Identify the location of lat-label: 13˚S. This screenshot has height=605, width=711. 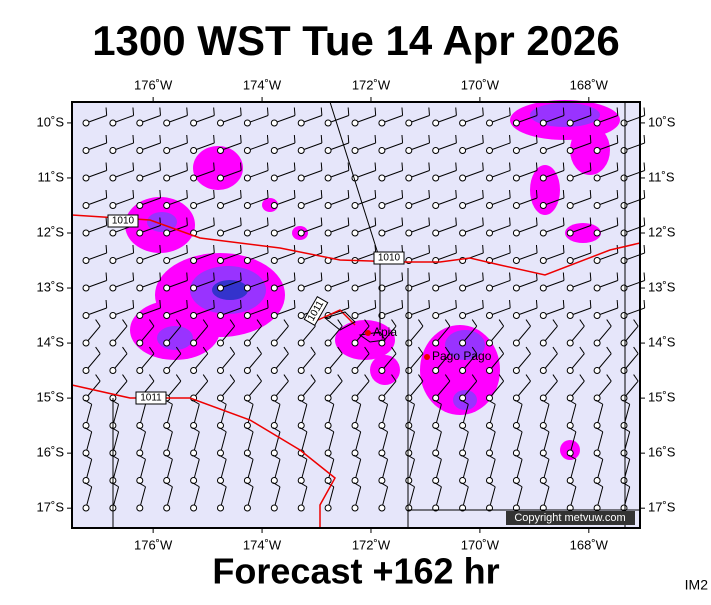
(51, 286).